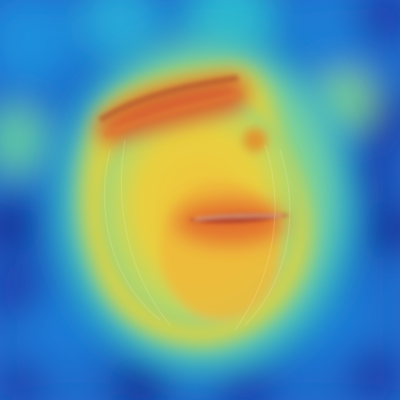 This screenshot has height=400, width=400. What do you see at coordinates (255, 140) in the screenshot?
I see `warm-spot` at bounding box center [255, 140].